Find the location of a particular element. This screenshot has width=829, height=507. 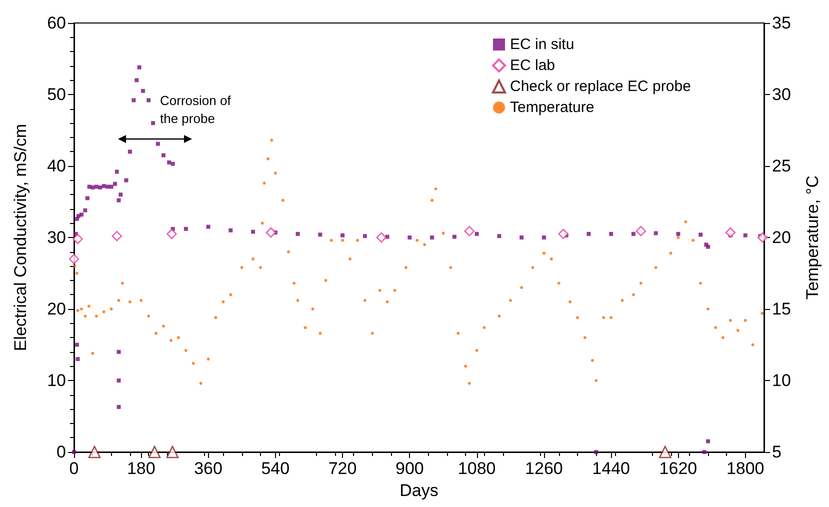

x-tick-label: 360 is located at coordinates (208, 468).